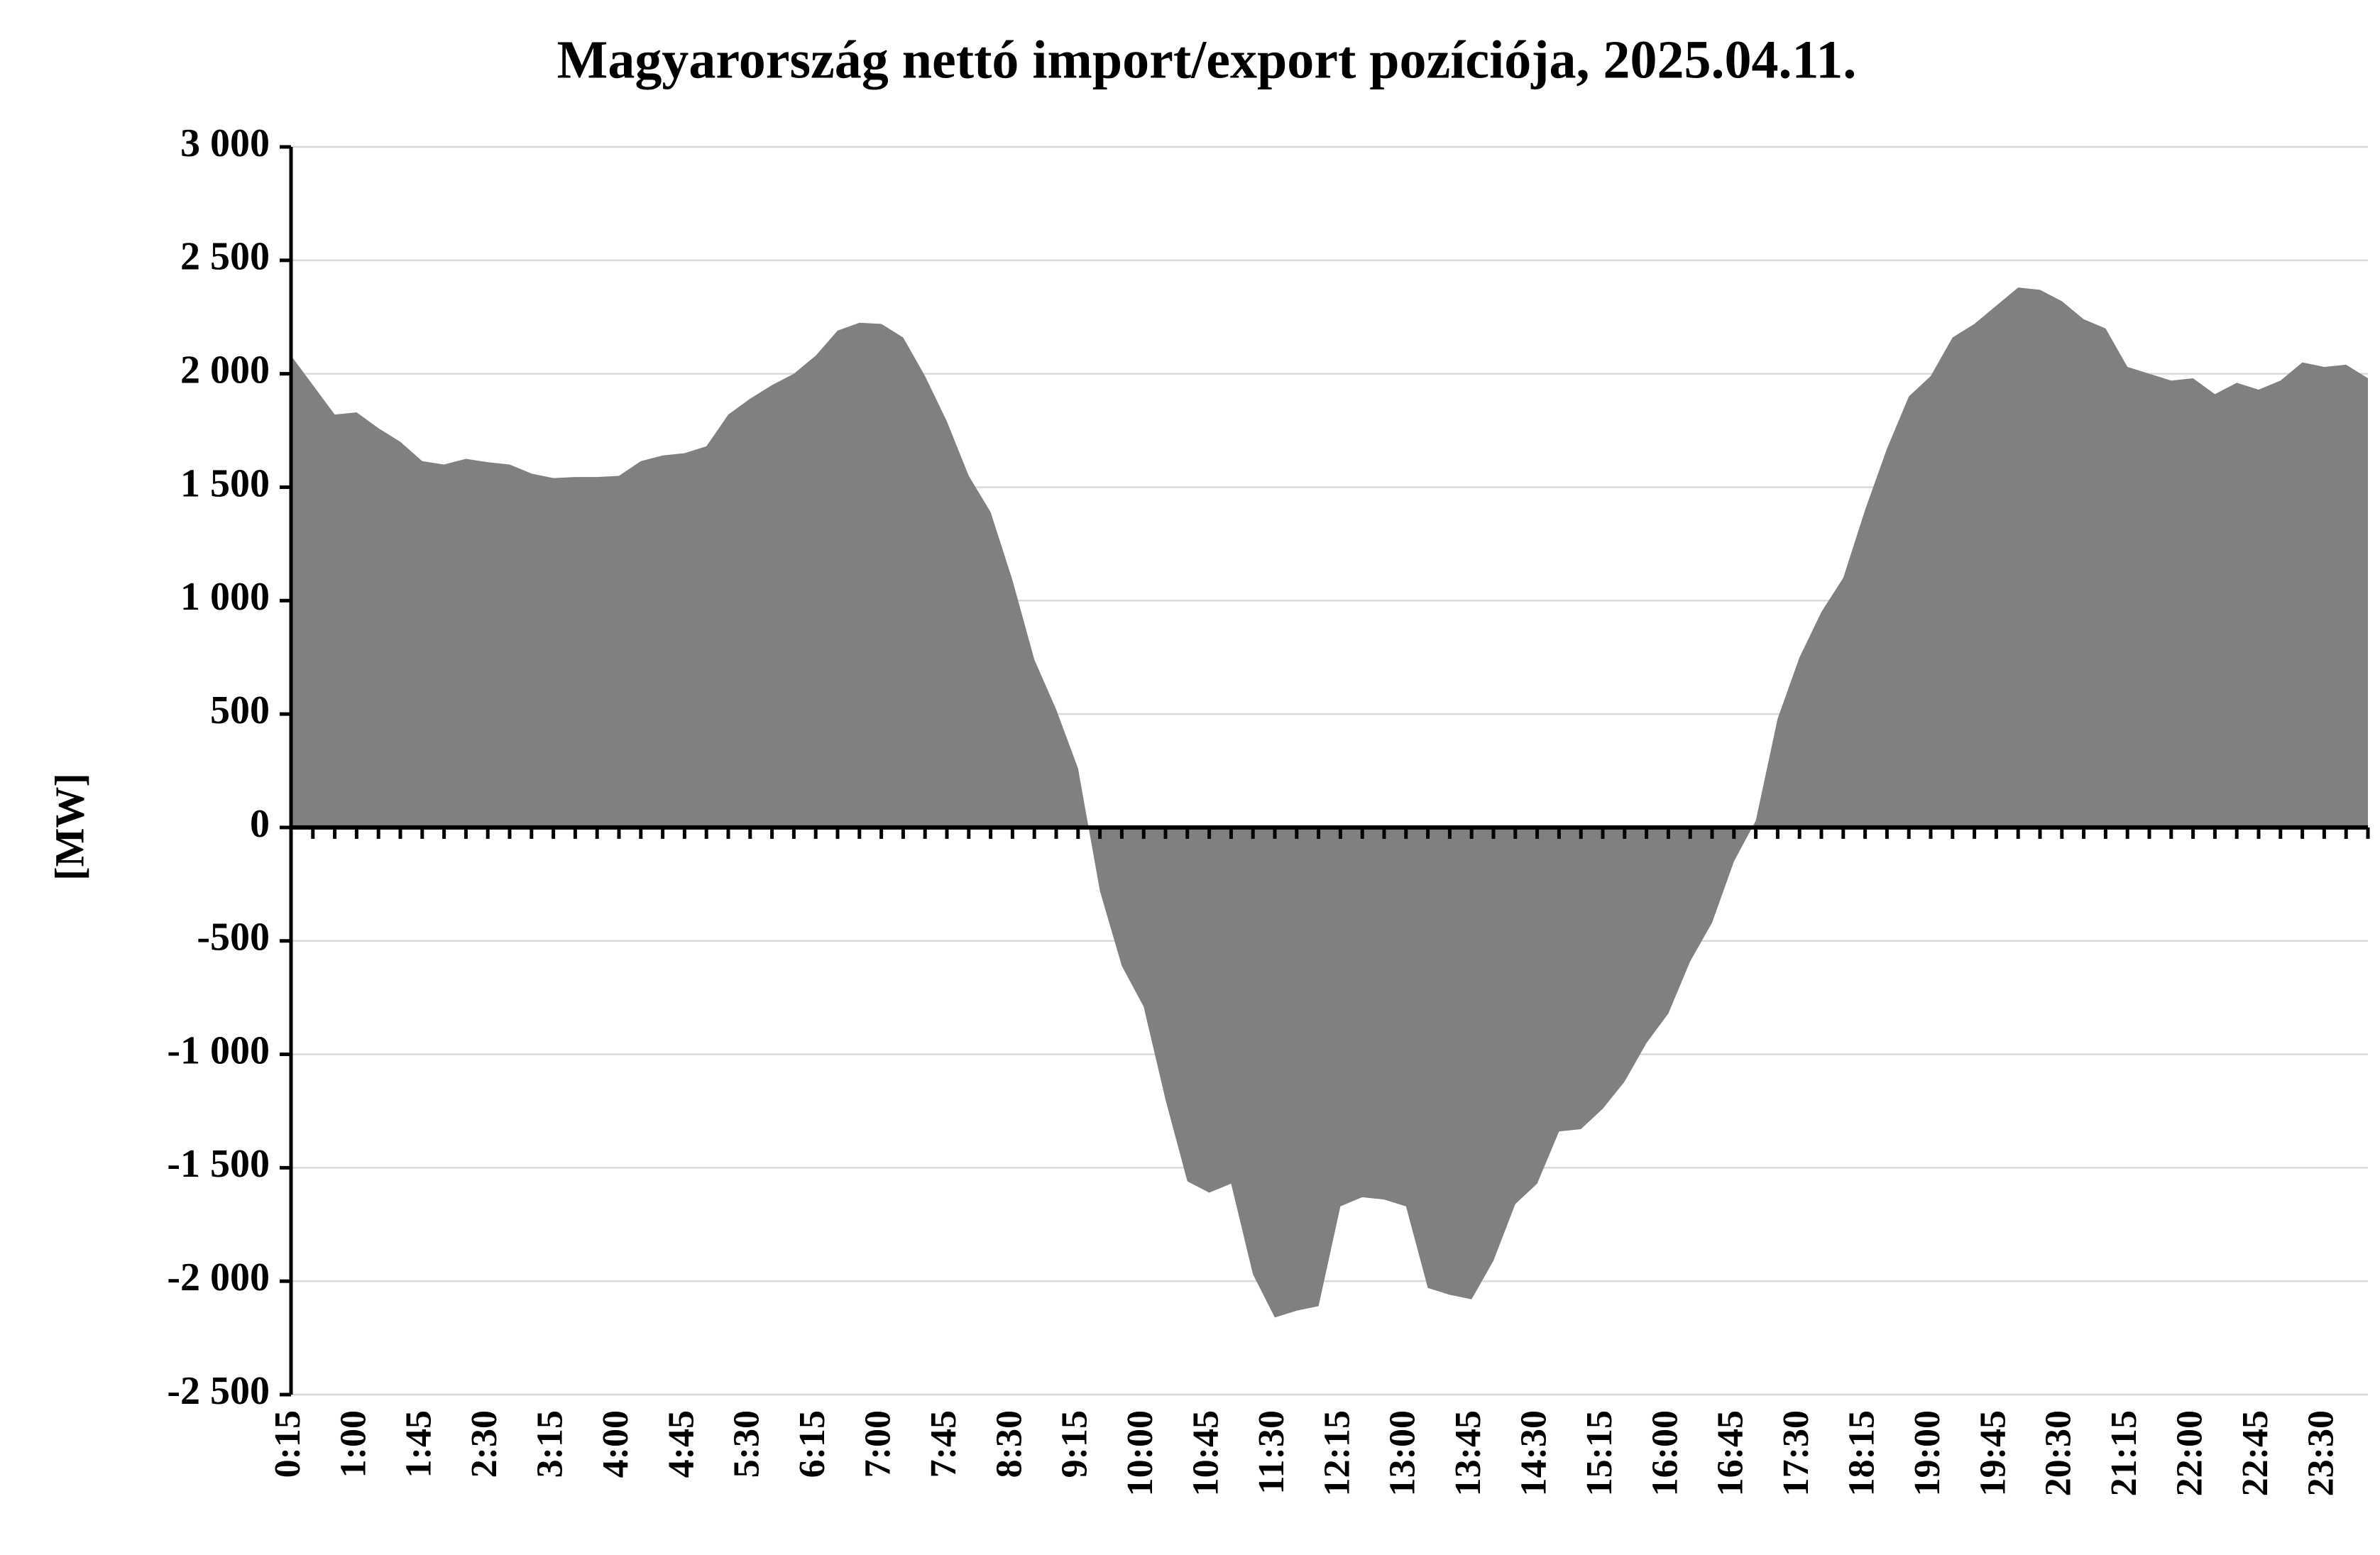  I want to click on x-tick-label: 4:00, so click(616, 1444).